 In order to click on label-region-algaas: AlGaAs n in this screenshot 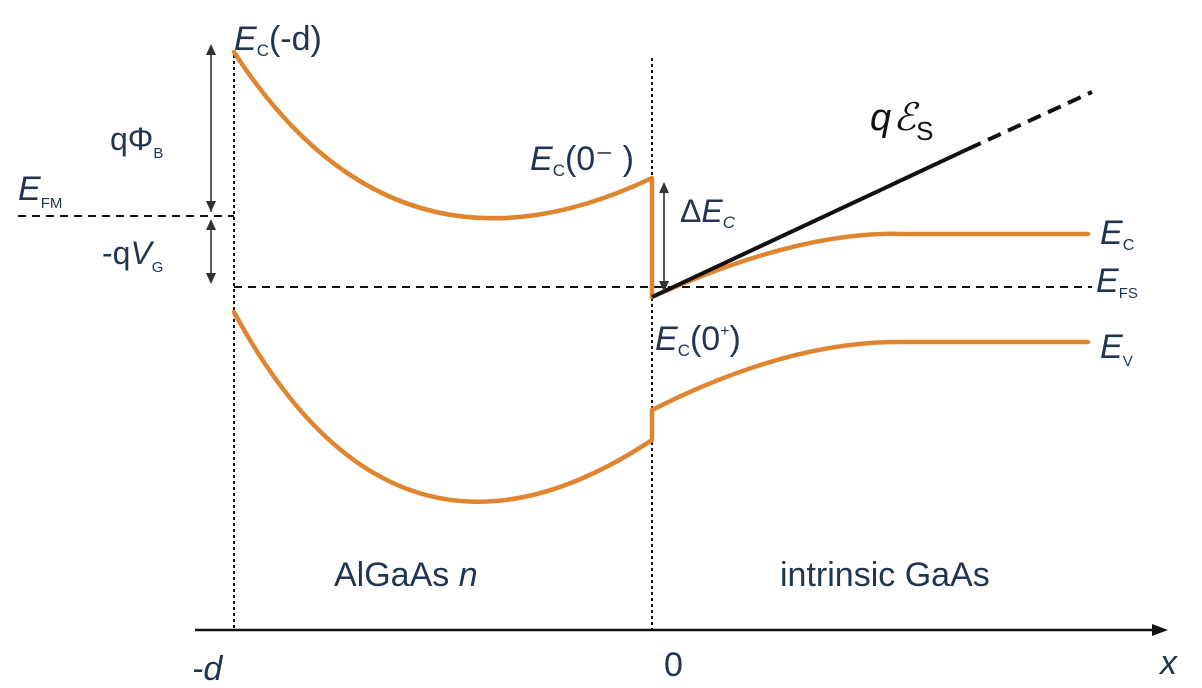, I will do `click(406, 575)`.